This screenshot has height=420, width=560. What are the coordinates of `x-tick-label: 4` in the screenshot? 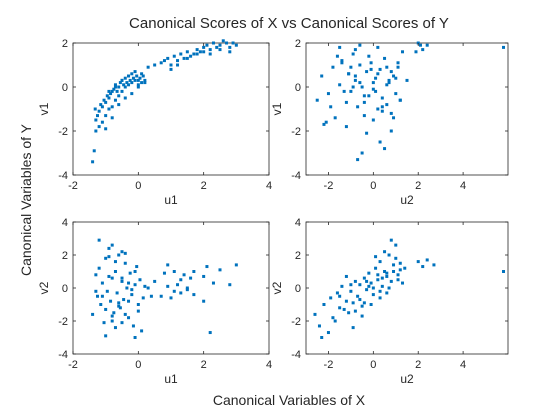 It's located at (463, 186).